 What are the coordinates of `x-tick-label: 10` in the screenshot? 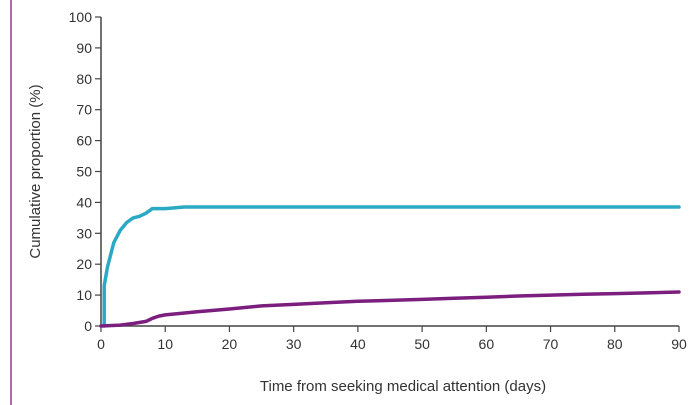 It's located at (165, 344).